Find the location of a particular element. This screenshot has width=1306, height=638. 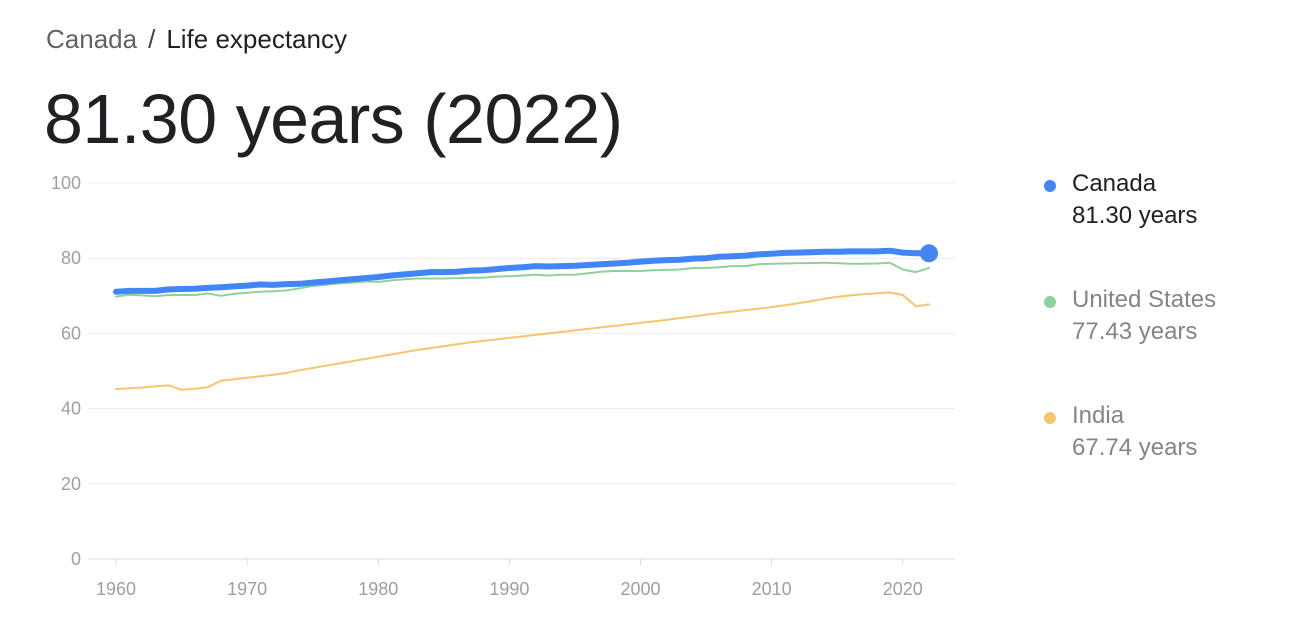

y-tick-label: 60 is located at coordinates (71, 333).